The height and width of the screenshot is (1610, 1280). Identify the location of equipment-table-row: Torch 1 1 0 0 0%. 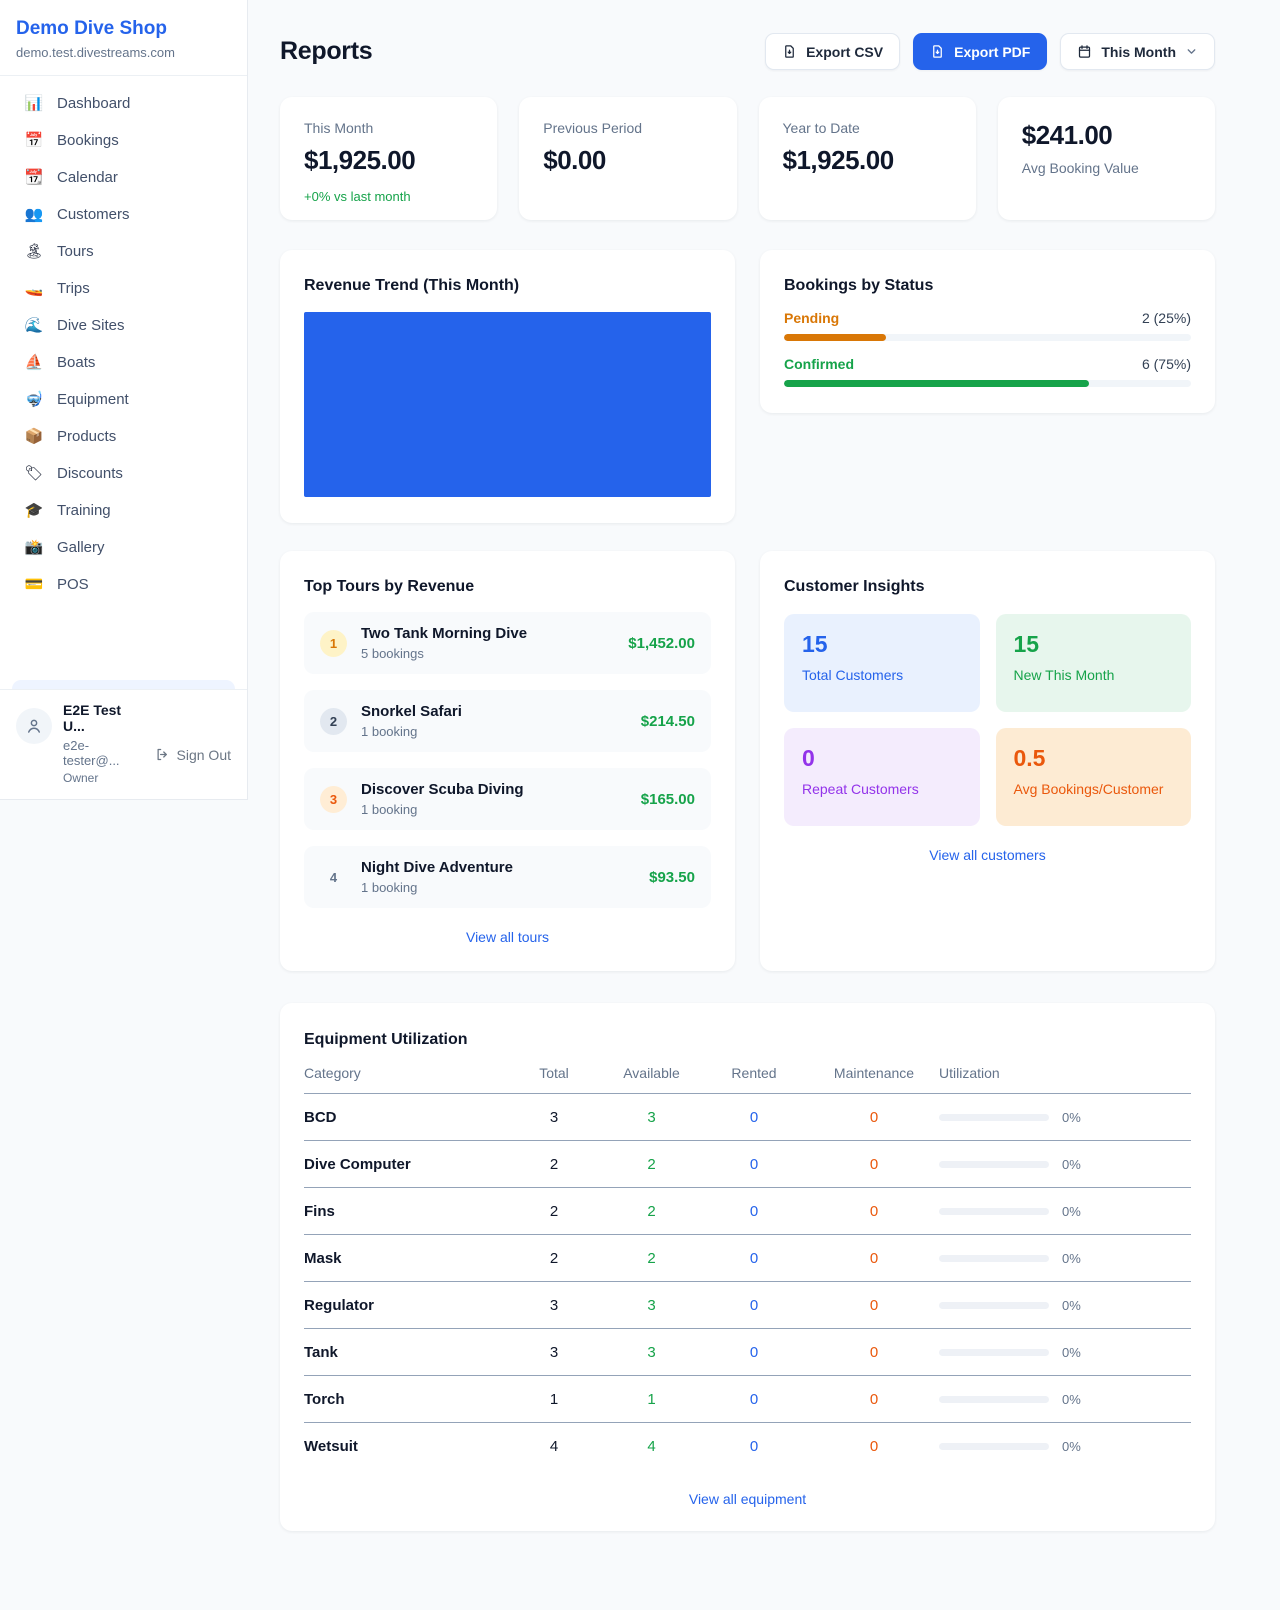
(747, 1399).